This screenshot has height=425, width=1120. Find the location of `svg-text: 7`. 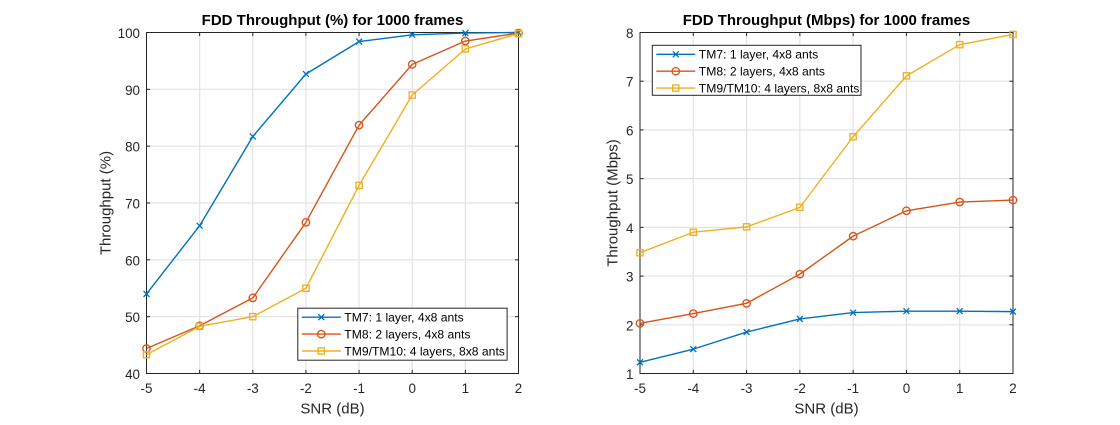

svg-text: 7 is located at coordinates (629, 82).